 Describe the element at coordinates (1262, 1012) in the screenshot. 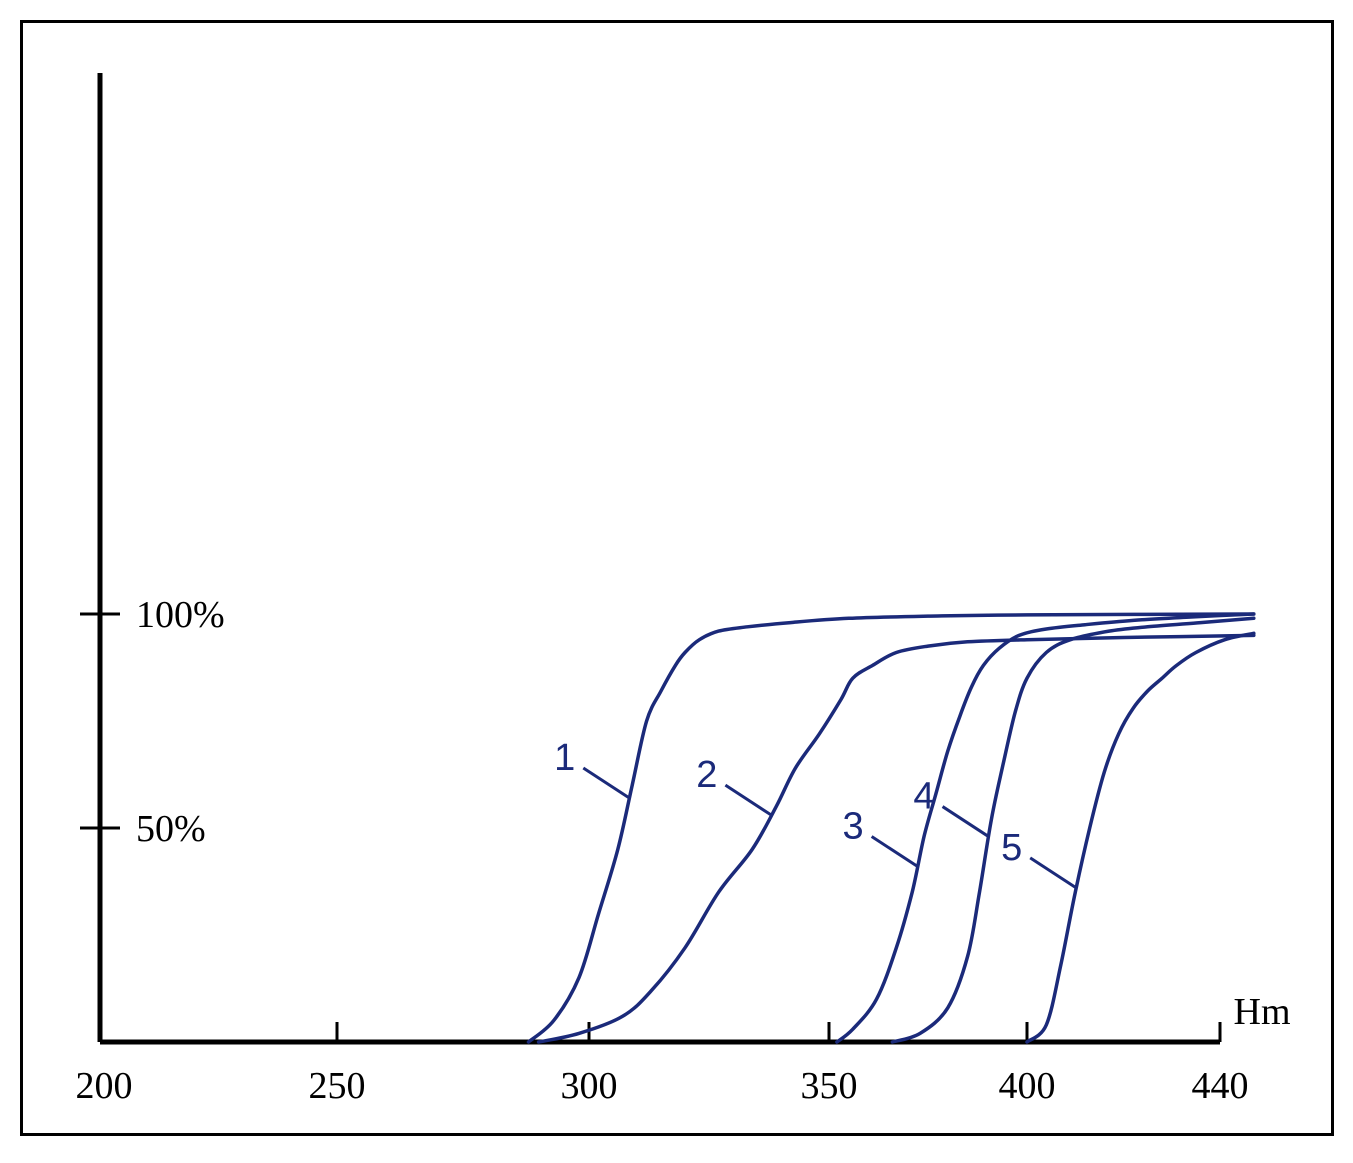

I see `x-axis-label: Hm` at that location.